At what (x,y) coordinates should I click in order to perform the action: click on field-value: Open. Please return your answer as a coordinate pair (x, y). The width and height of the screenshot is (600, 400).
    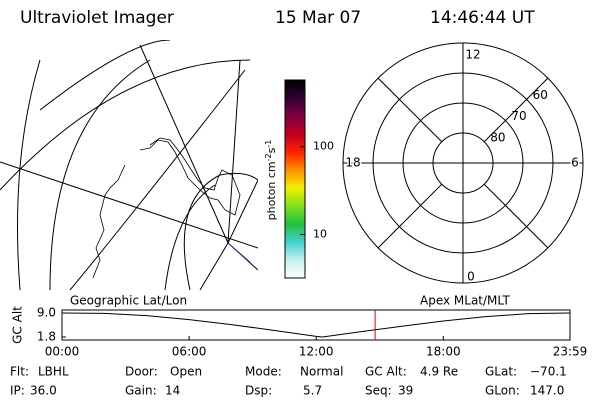
    Looking at the image, I should click on (186, 372).